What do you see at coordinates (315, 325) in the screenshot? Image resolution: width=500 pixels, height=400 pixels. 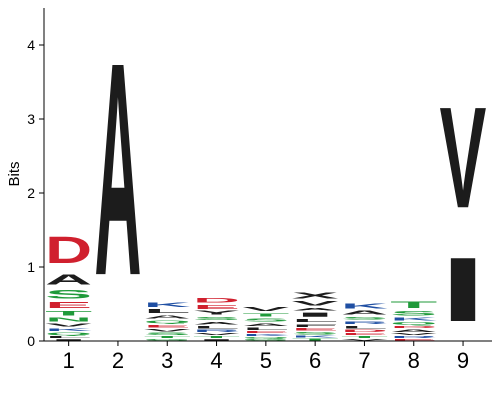 I see `logo-letter: F` at bounding box center [315, 325].